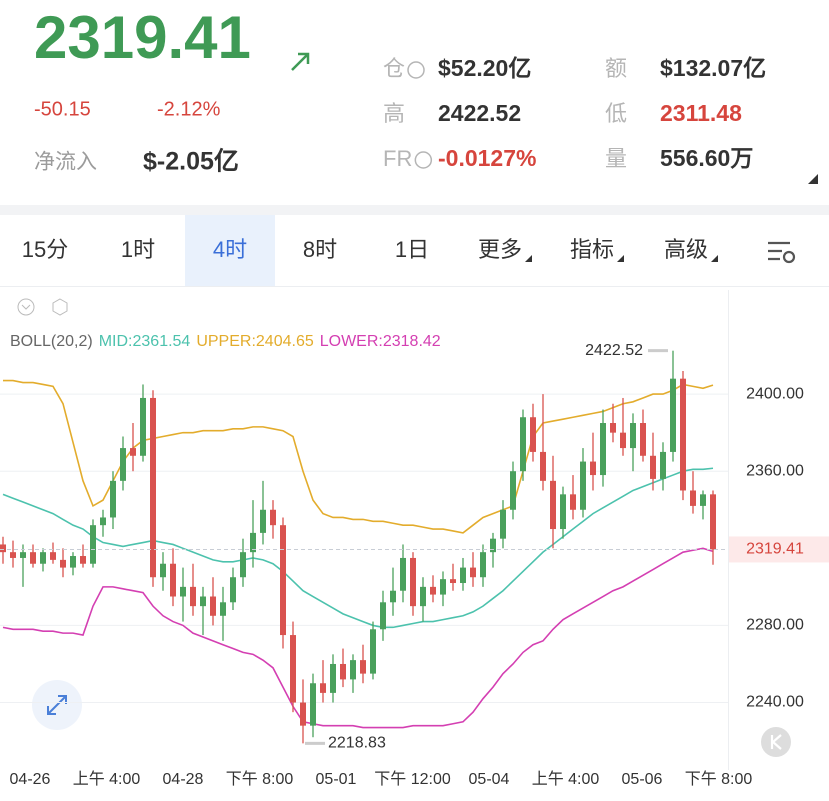 This screenshot has width=829, height=801. What do you see at coordinates (57, 705) in the screenshot?
I see `expand-icon` at bounding box center [57, 705].